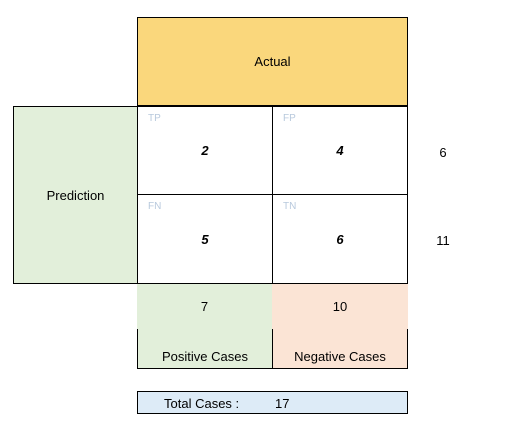 This screenshot has height=436, width=518. I want to click on row-total-2: 11, so click(443, 240).